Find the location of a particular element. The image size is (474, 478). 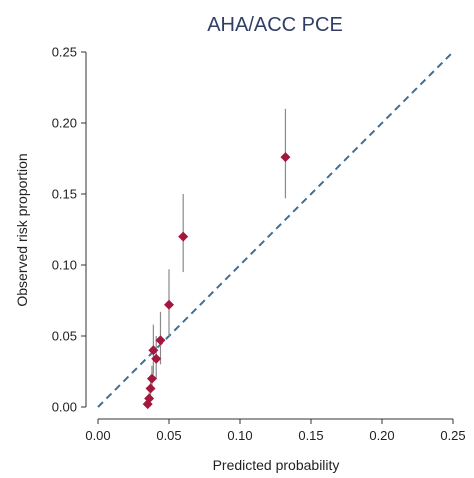

x-axis-label: Predicted probability is located at coordinates (276, 465).